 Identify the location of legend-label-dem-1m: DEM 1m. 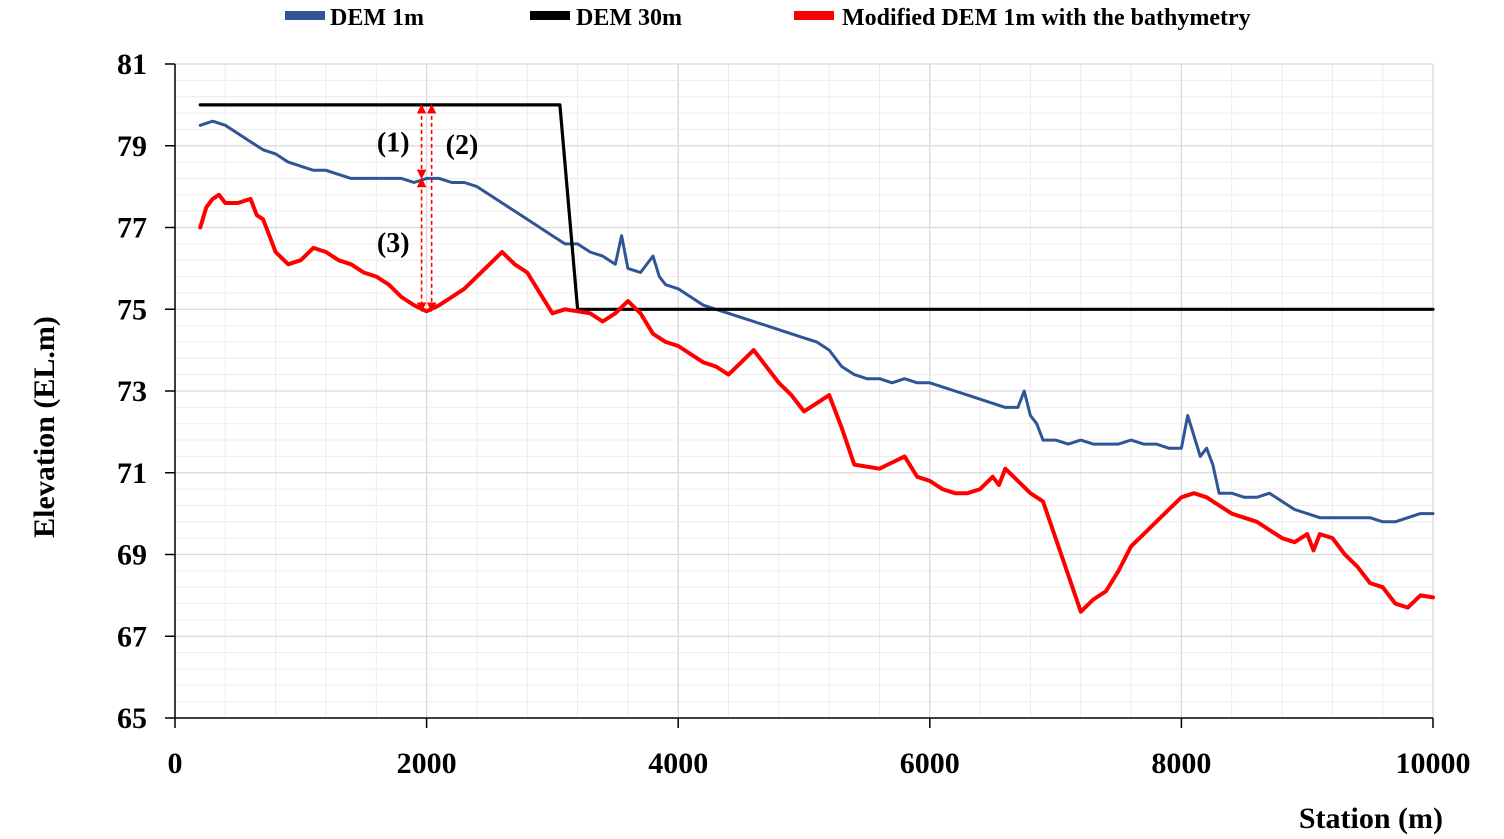
(377, 18).